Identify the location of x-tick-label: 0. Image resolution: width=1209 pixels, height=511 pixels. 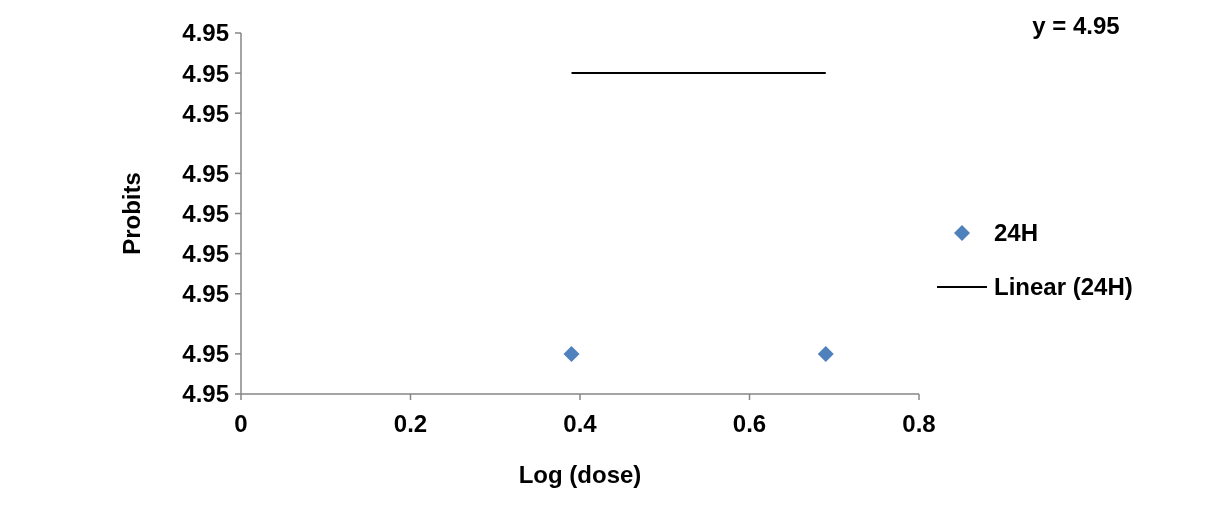
(241, 423).